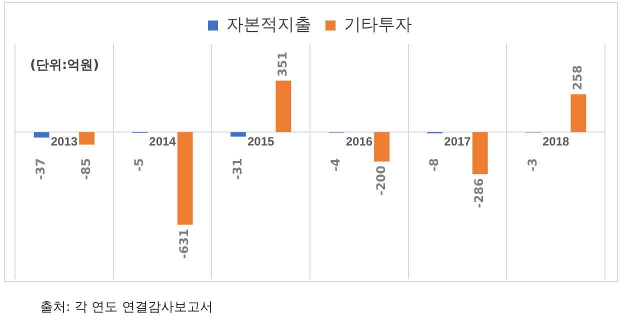 The image size is (624, 327). Describe the element at coordinates (434, 165) in the screenshot. I see `data-label: -8` at that location.